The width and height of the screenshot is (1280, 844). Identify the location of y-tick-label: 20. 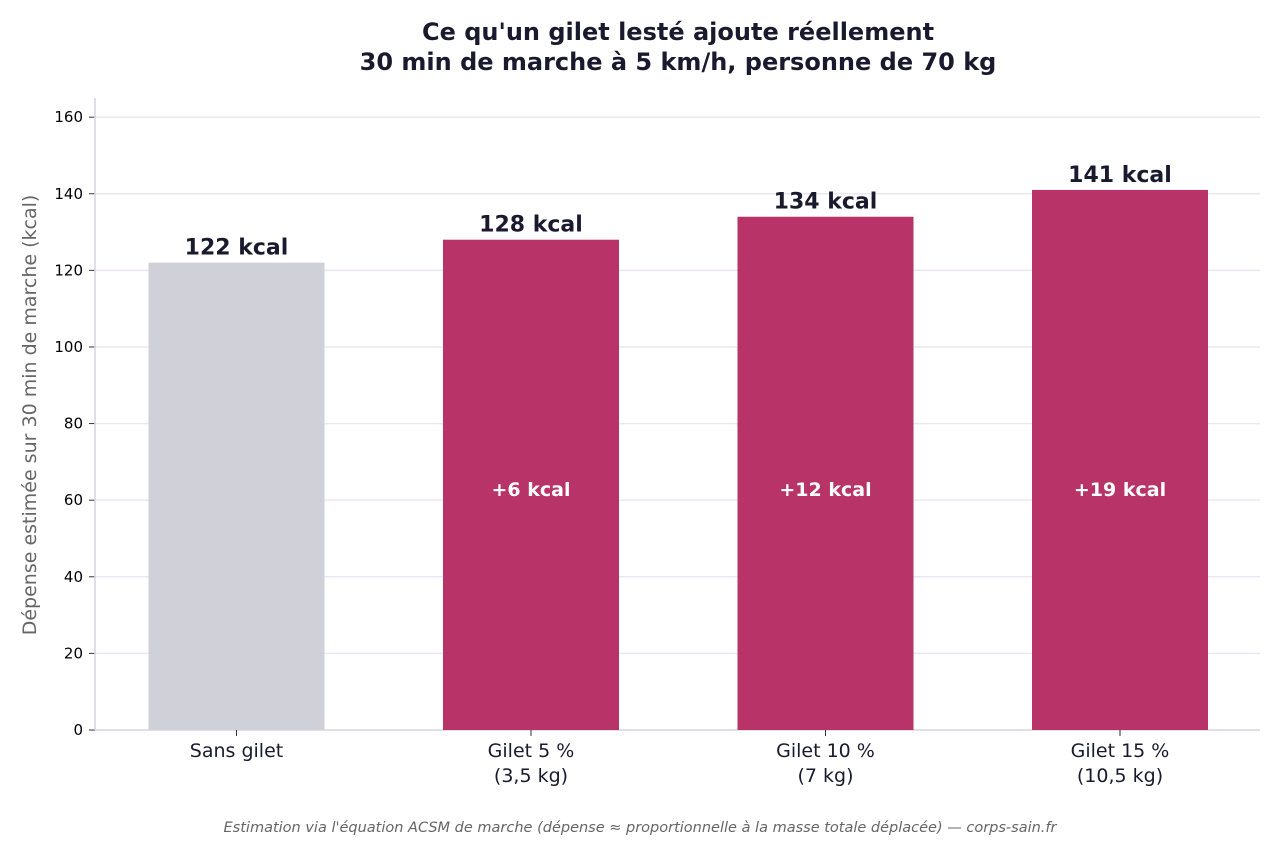
(73, 653).